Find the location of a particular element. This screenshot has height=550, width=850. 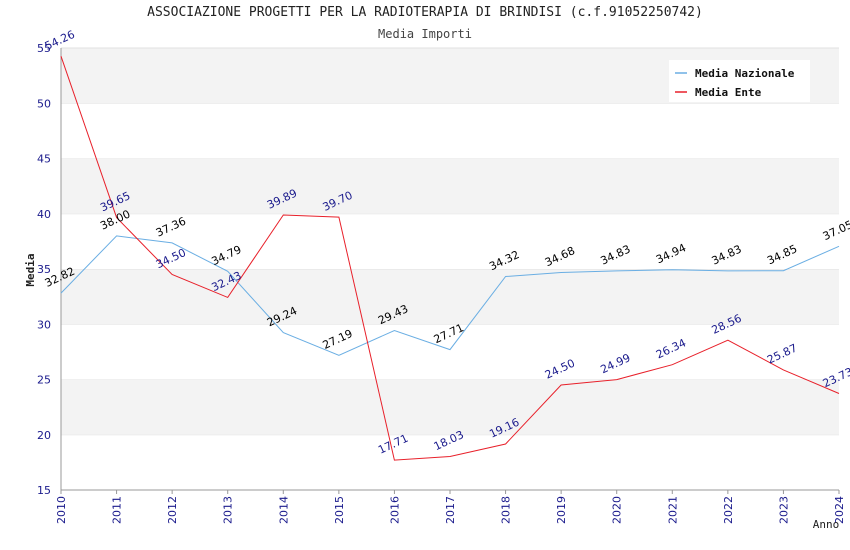

x-tick-label: 2016 is located at coordinates (394, 510).